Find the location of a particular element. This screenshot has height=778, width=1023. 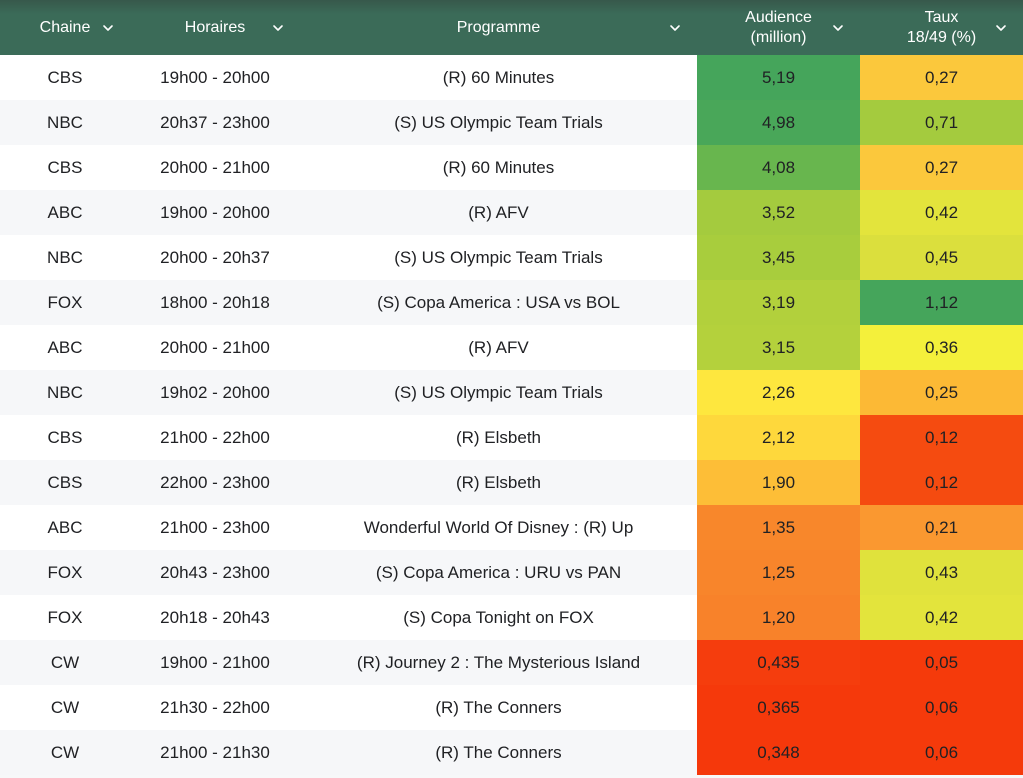

column-header-audience: Audience (million) is located at coordinates (778, 27).